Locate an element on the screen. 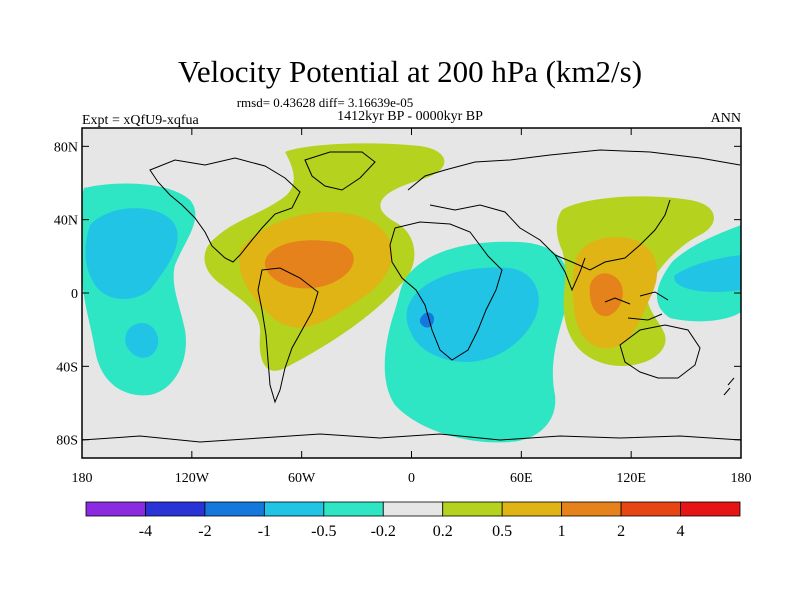 The height and width of the screenshot is (600, 800). lat-tick-label: 80N is located at coordinates (66, 147).